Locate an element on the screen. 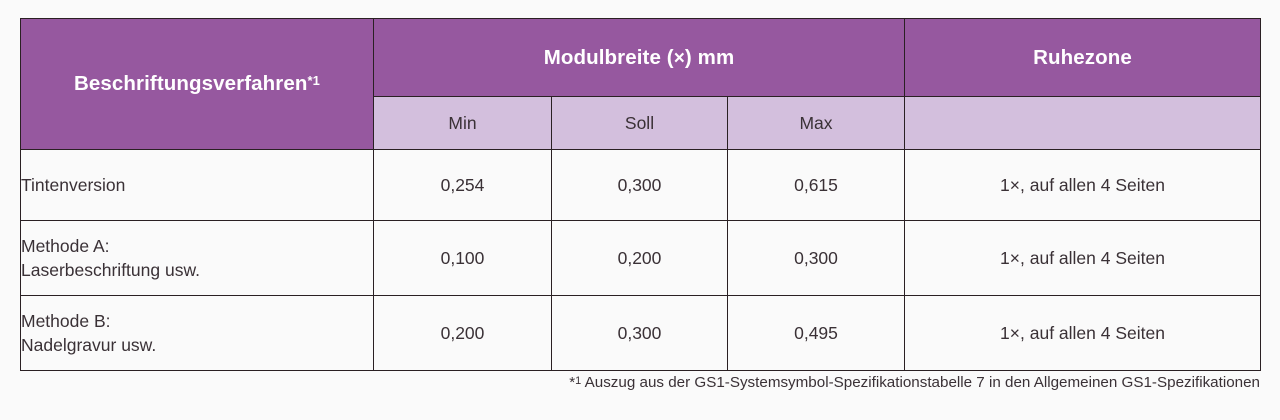  cell-method-name: Methode A: Laserbeschriftung usw. is located at coordinates (197, 258).